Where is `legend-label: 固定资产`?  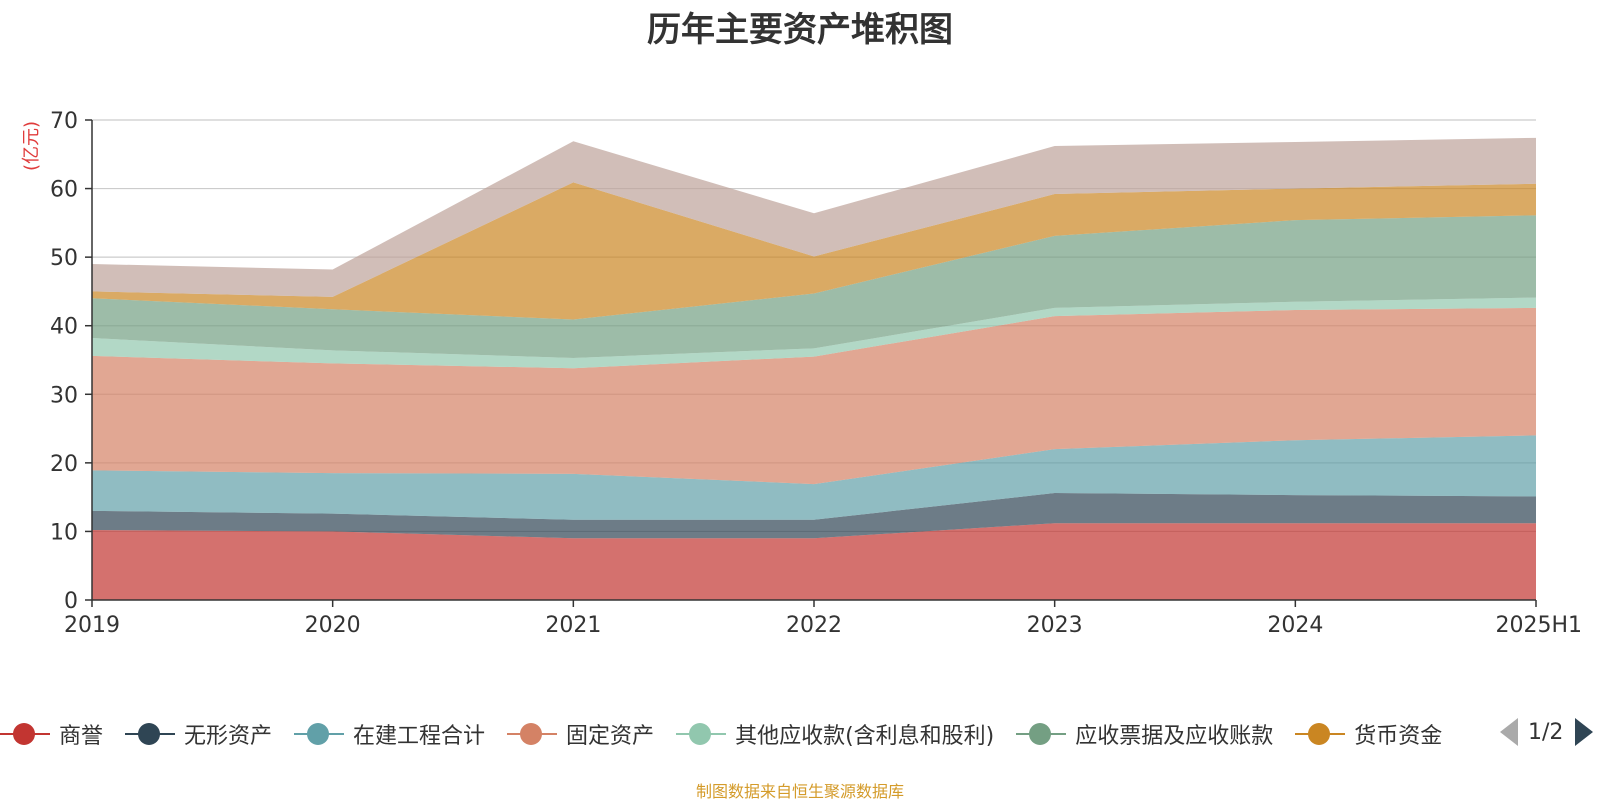 legend-label: 固定资产 is located at coordinates (610, 736).